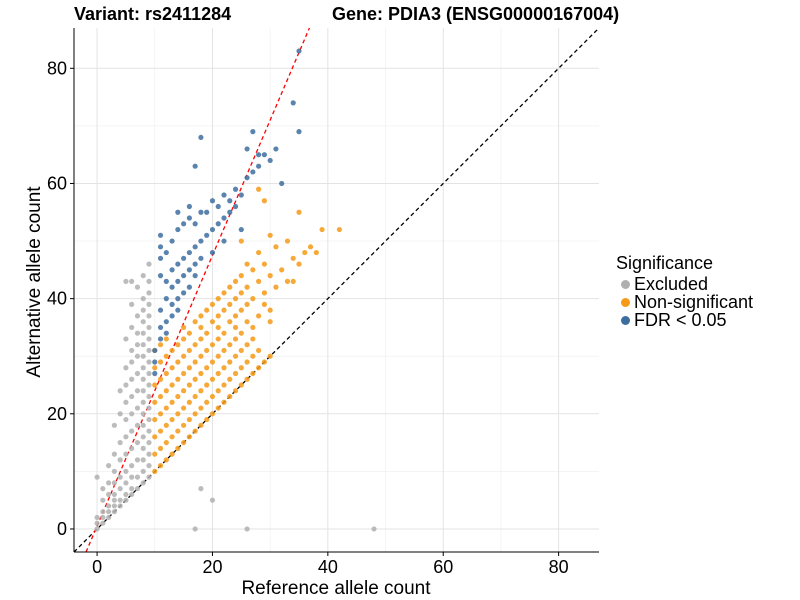 This screenshot has height=600, width=800. What do you see at coordinates (671, 283) in the screenshot?
I see `legend-label-excluded: Excluded` at bounding box center [671, 283].